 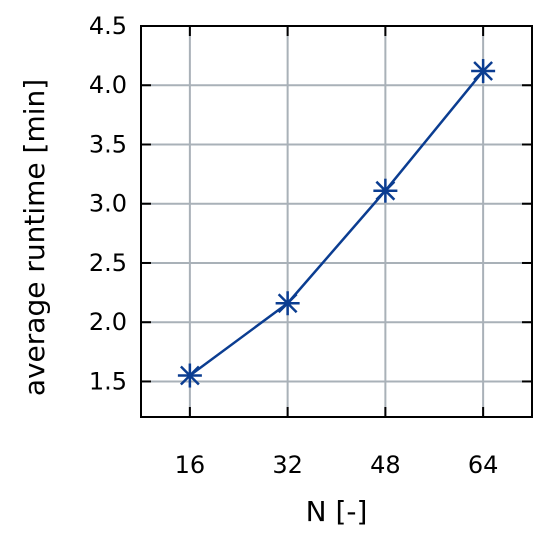 I want to click on y-tick-label-1: 2.0, so click(x=108, y=322).